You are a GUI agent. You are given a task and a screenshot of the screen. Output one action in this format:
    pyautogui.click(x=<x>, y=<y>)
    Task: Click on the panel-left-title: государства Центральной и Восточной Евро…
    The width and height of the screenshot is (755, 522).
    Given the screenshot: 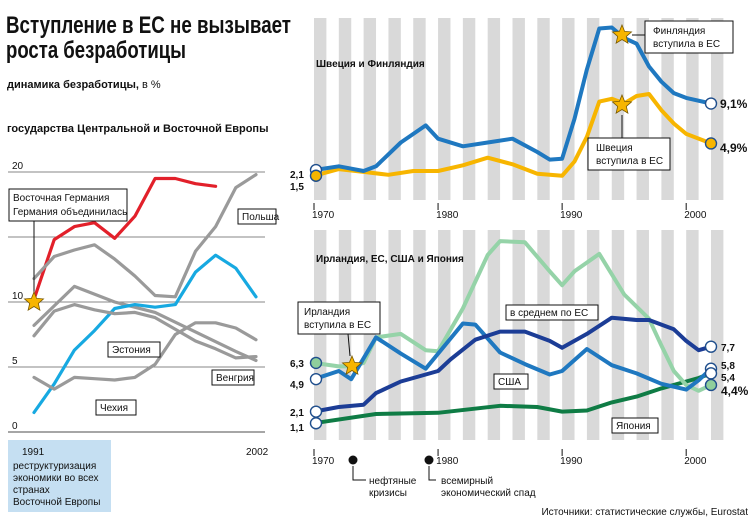 What is the action you would take?
    pyautogui.click(x=137, y=129)
    